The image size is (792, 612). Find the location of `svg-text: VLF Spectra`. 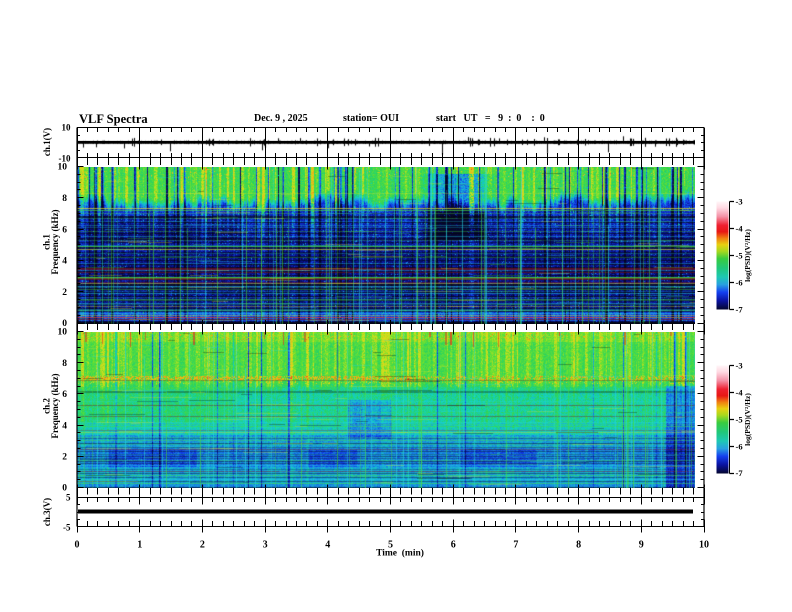

svg-text: VLF Spectra is located at coordinates (113, 119).